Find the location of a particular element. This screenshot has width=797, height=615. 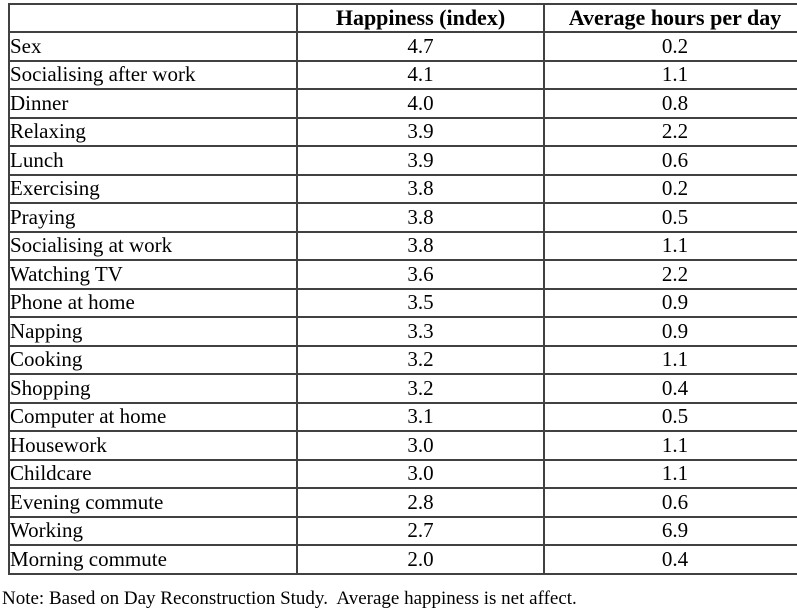

table-row: Socialising at work 3.8 1.1 is located at coordinates (402, 245).